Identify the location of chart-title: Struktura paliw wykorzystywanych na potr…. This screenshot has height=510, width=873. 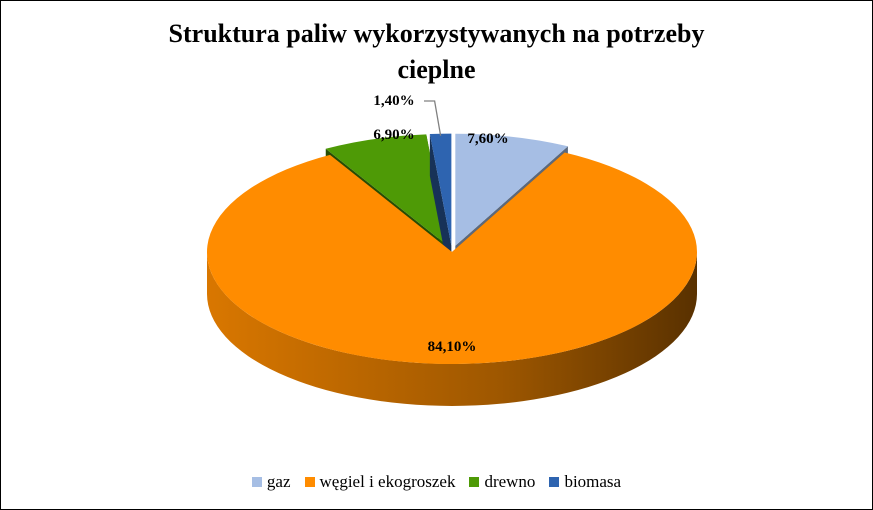
(436, 52).